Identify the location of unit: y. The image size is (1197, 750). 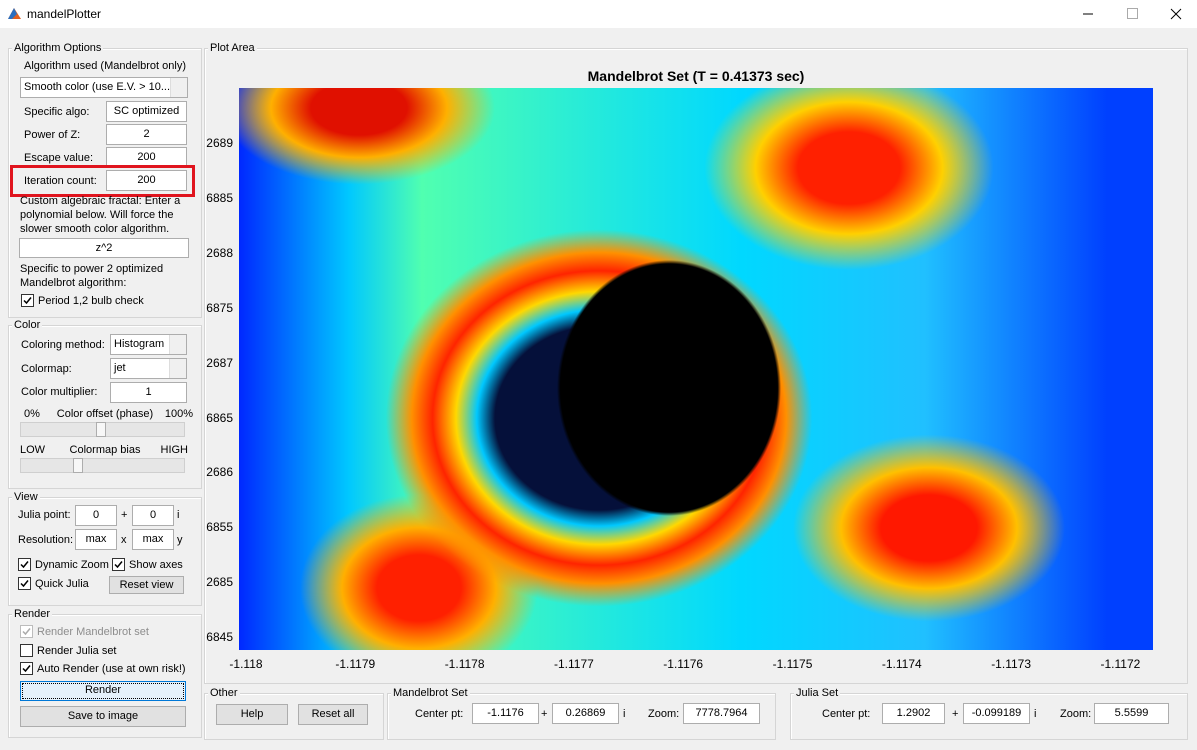
(180, 540).